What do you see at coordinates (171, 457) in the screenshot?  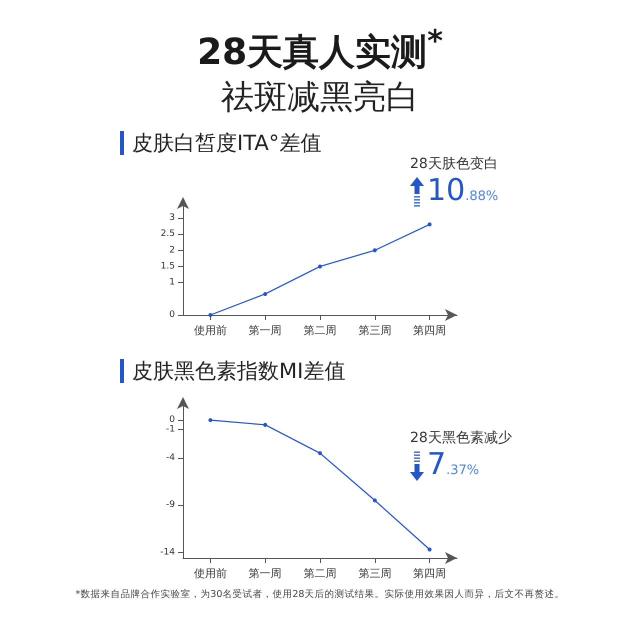 I see `y-tick-label: -4` at bounding box center [171, 457].